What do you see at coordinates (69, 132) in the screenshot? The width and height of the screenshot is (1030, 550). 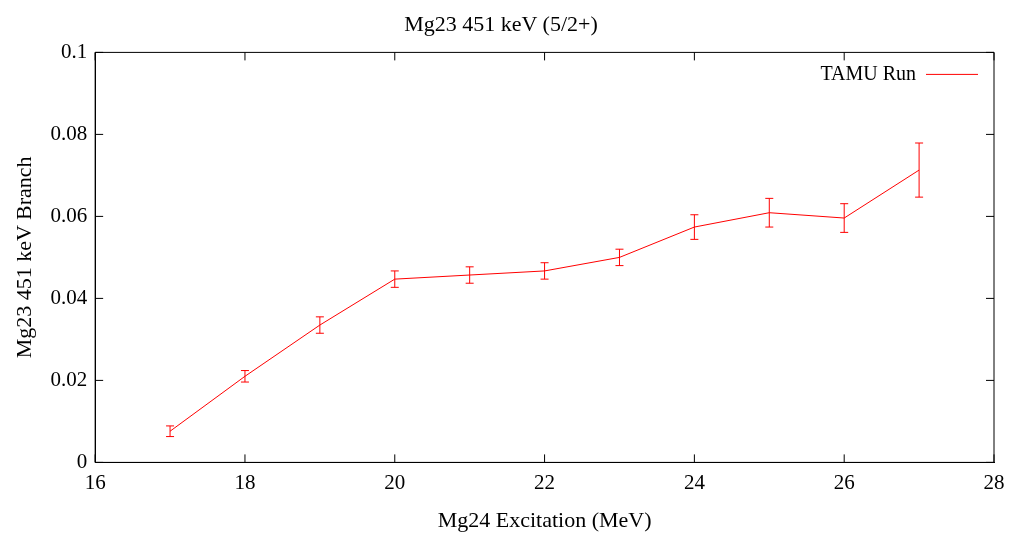 I see `y-tick-label: 0.08` at bounding box center [69, 132].